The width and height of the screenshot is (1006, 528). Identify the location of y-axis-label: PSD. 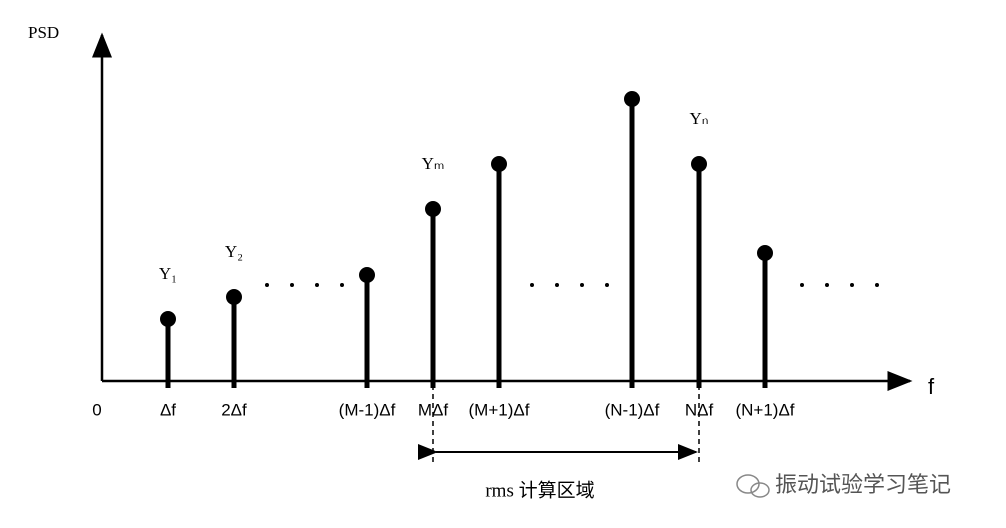
(43, 32).